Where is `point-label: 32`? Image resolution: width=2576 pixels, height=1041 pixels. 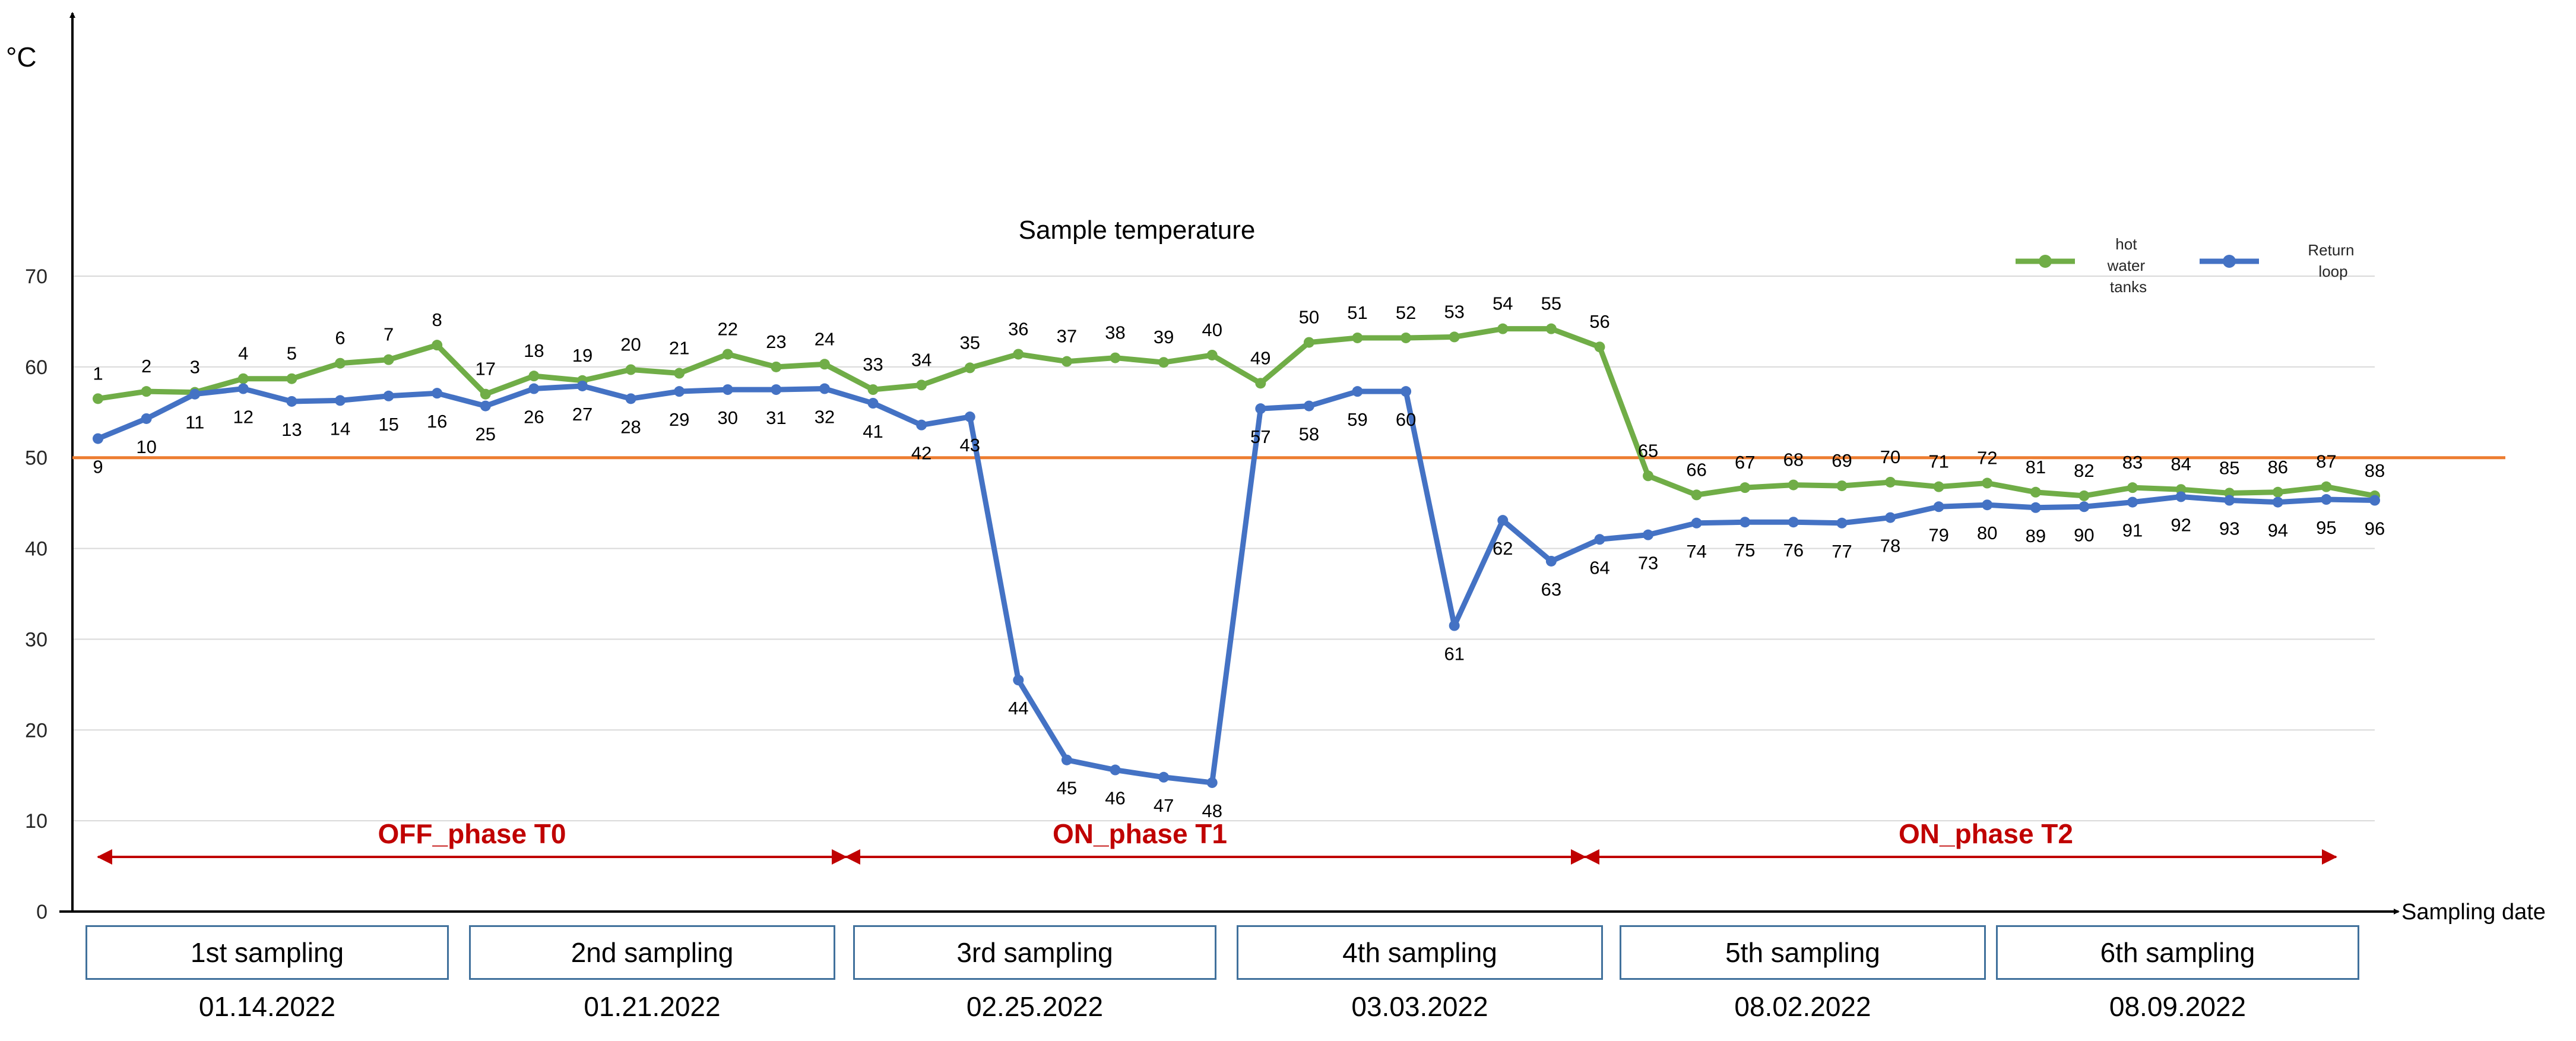
point-label: 32 is located at coordinates (825, 418).